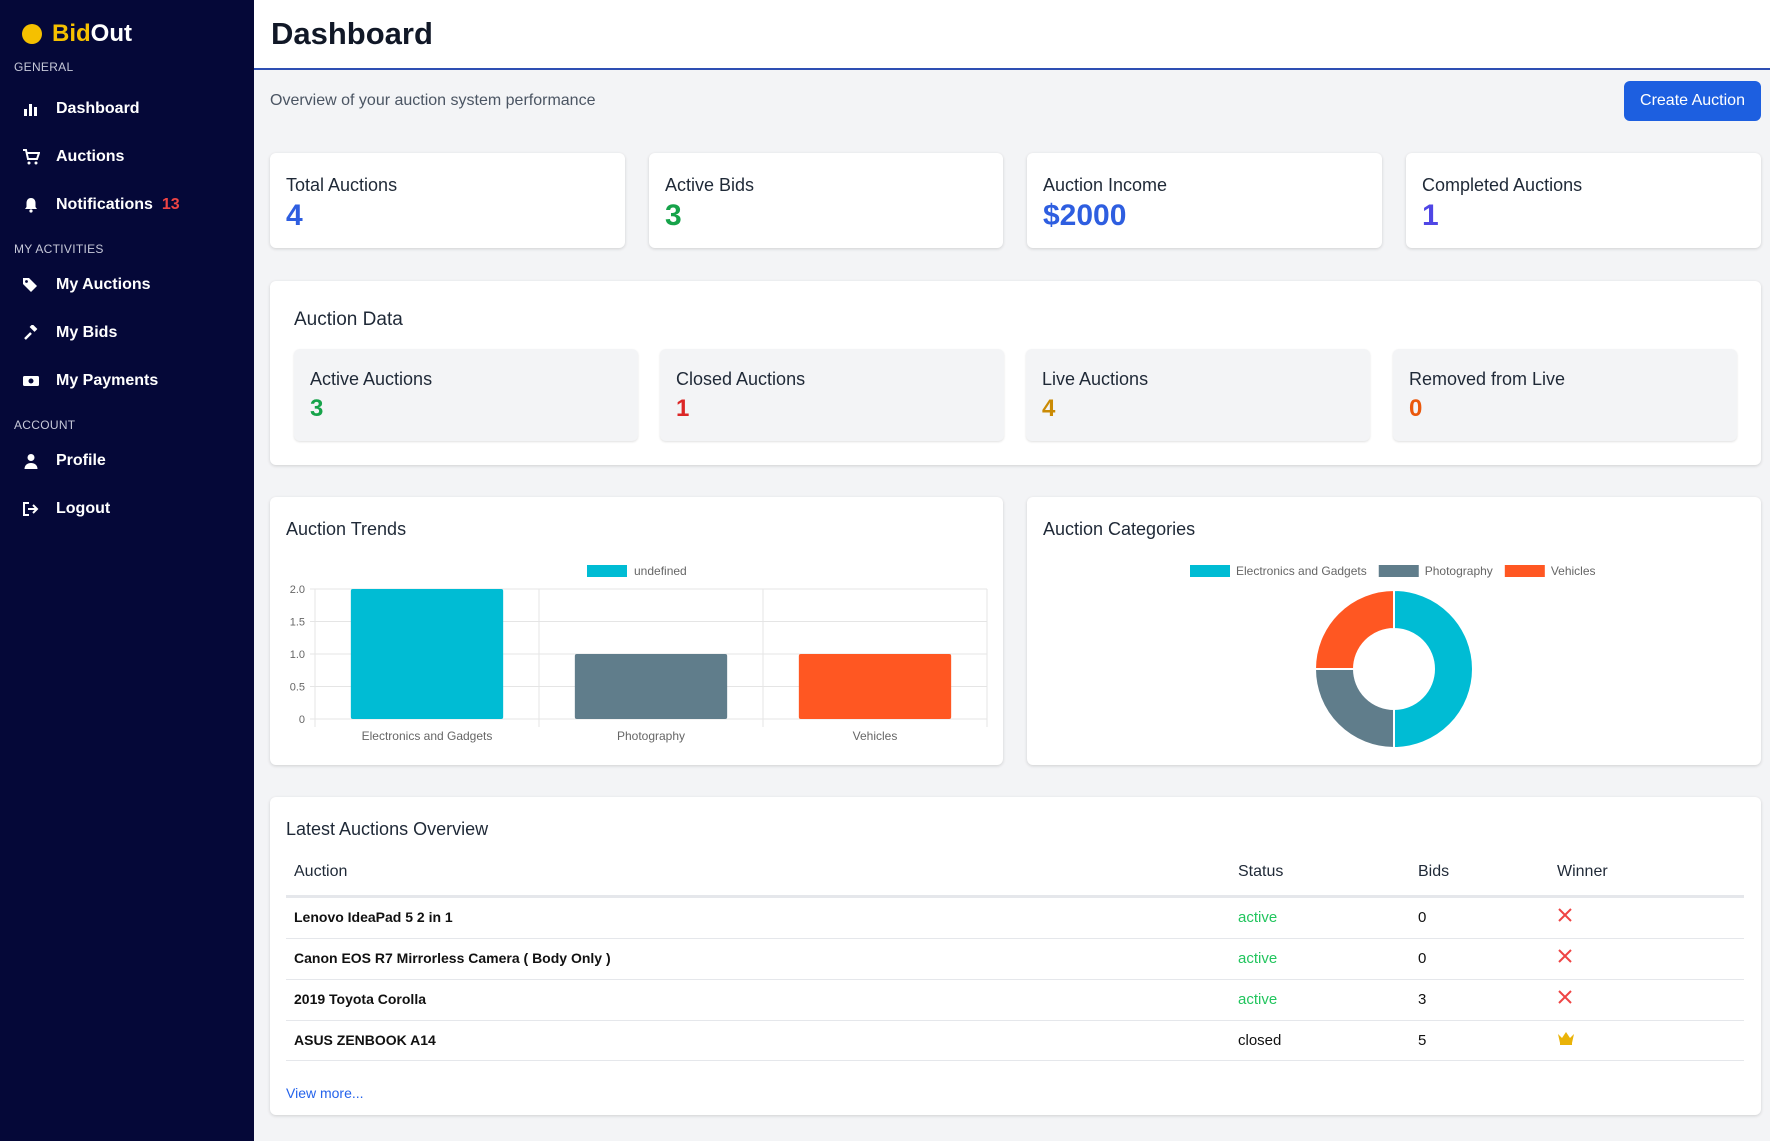 The image size is (1770, 1141). Describe the element at coordinates (466, 395) in the screenshot. I see `data-card-active-auctions: Active Auctions 3` at that location.